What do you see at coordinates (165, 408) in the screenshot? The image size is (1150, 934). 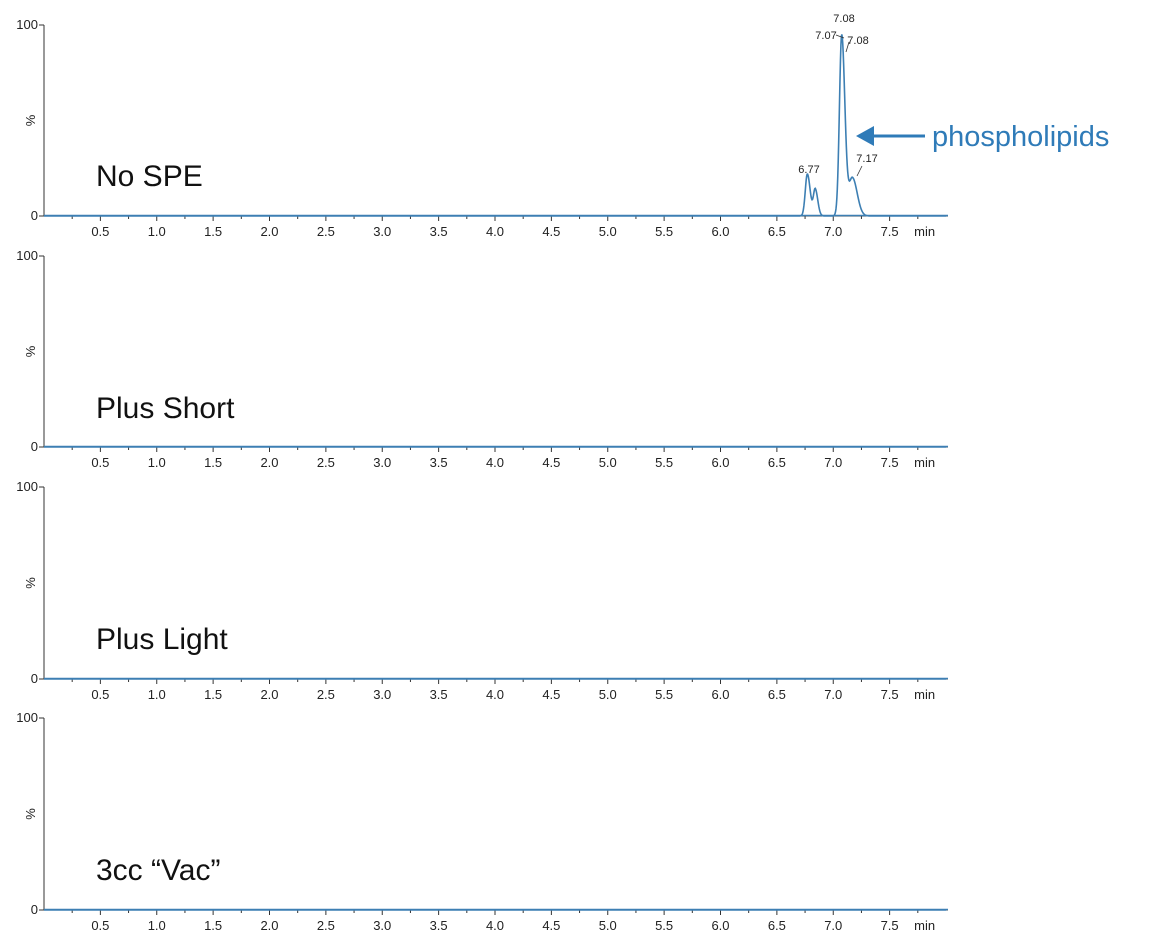 I see `panel-label: Plus Short` at bounding box center [165, 408].